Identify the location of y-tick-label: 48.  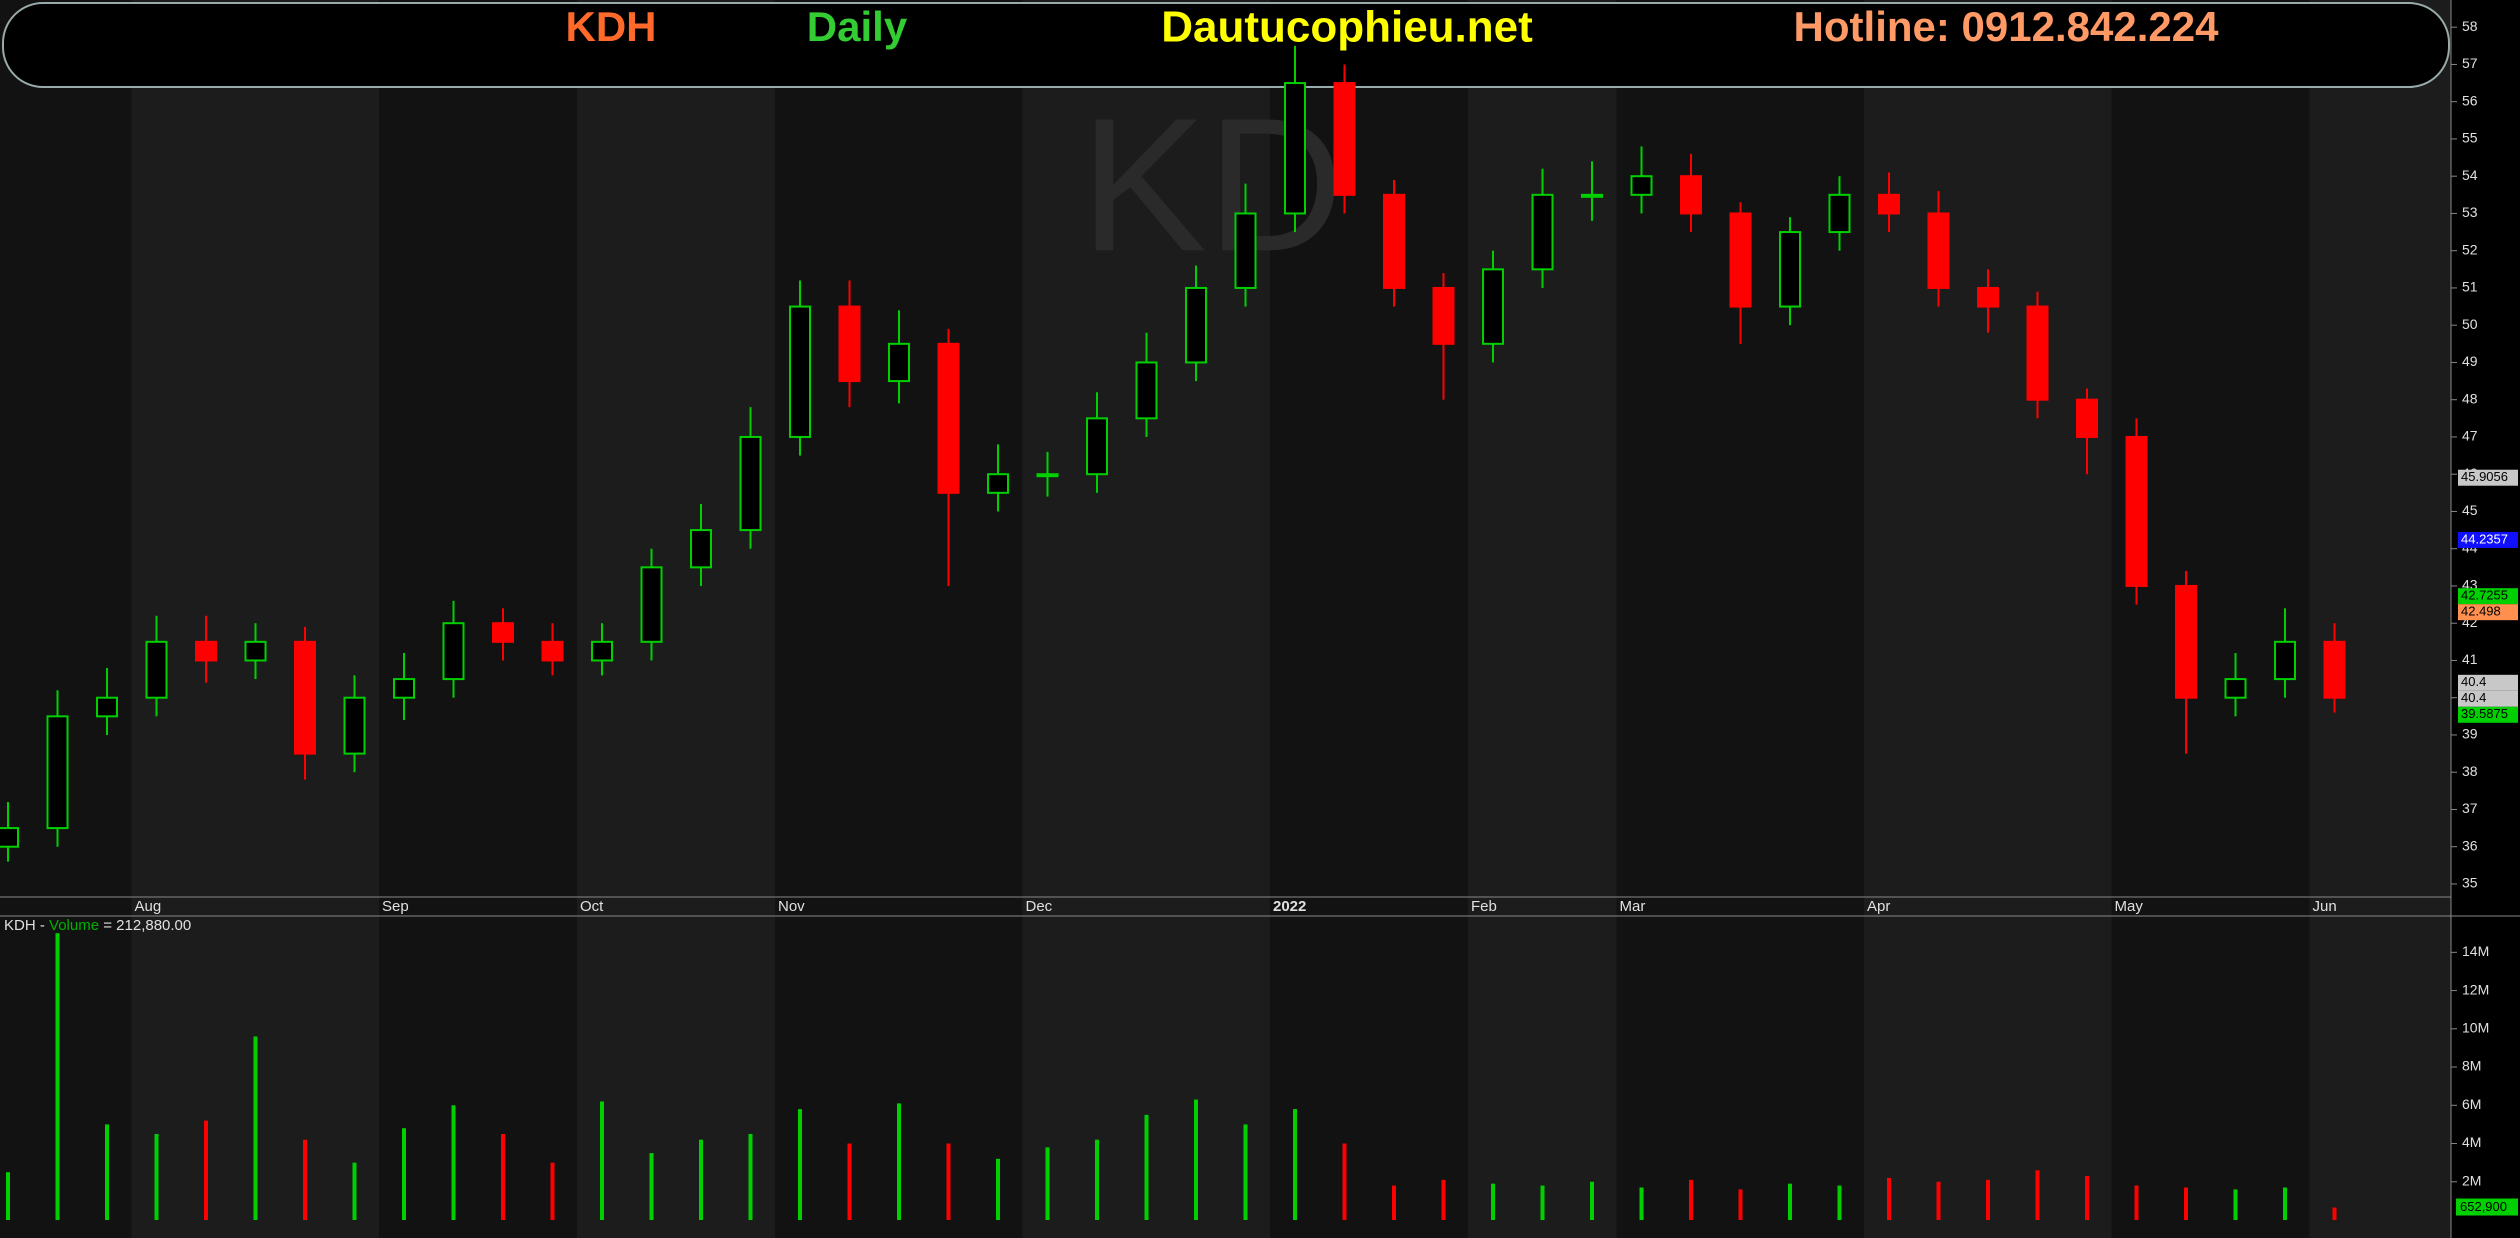
(2470, 398).